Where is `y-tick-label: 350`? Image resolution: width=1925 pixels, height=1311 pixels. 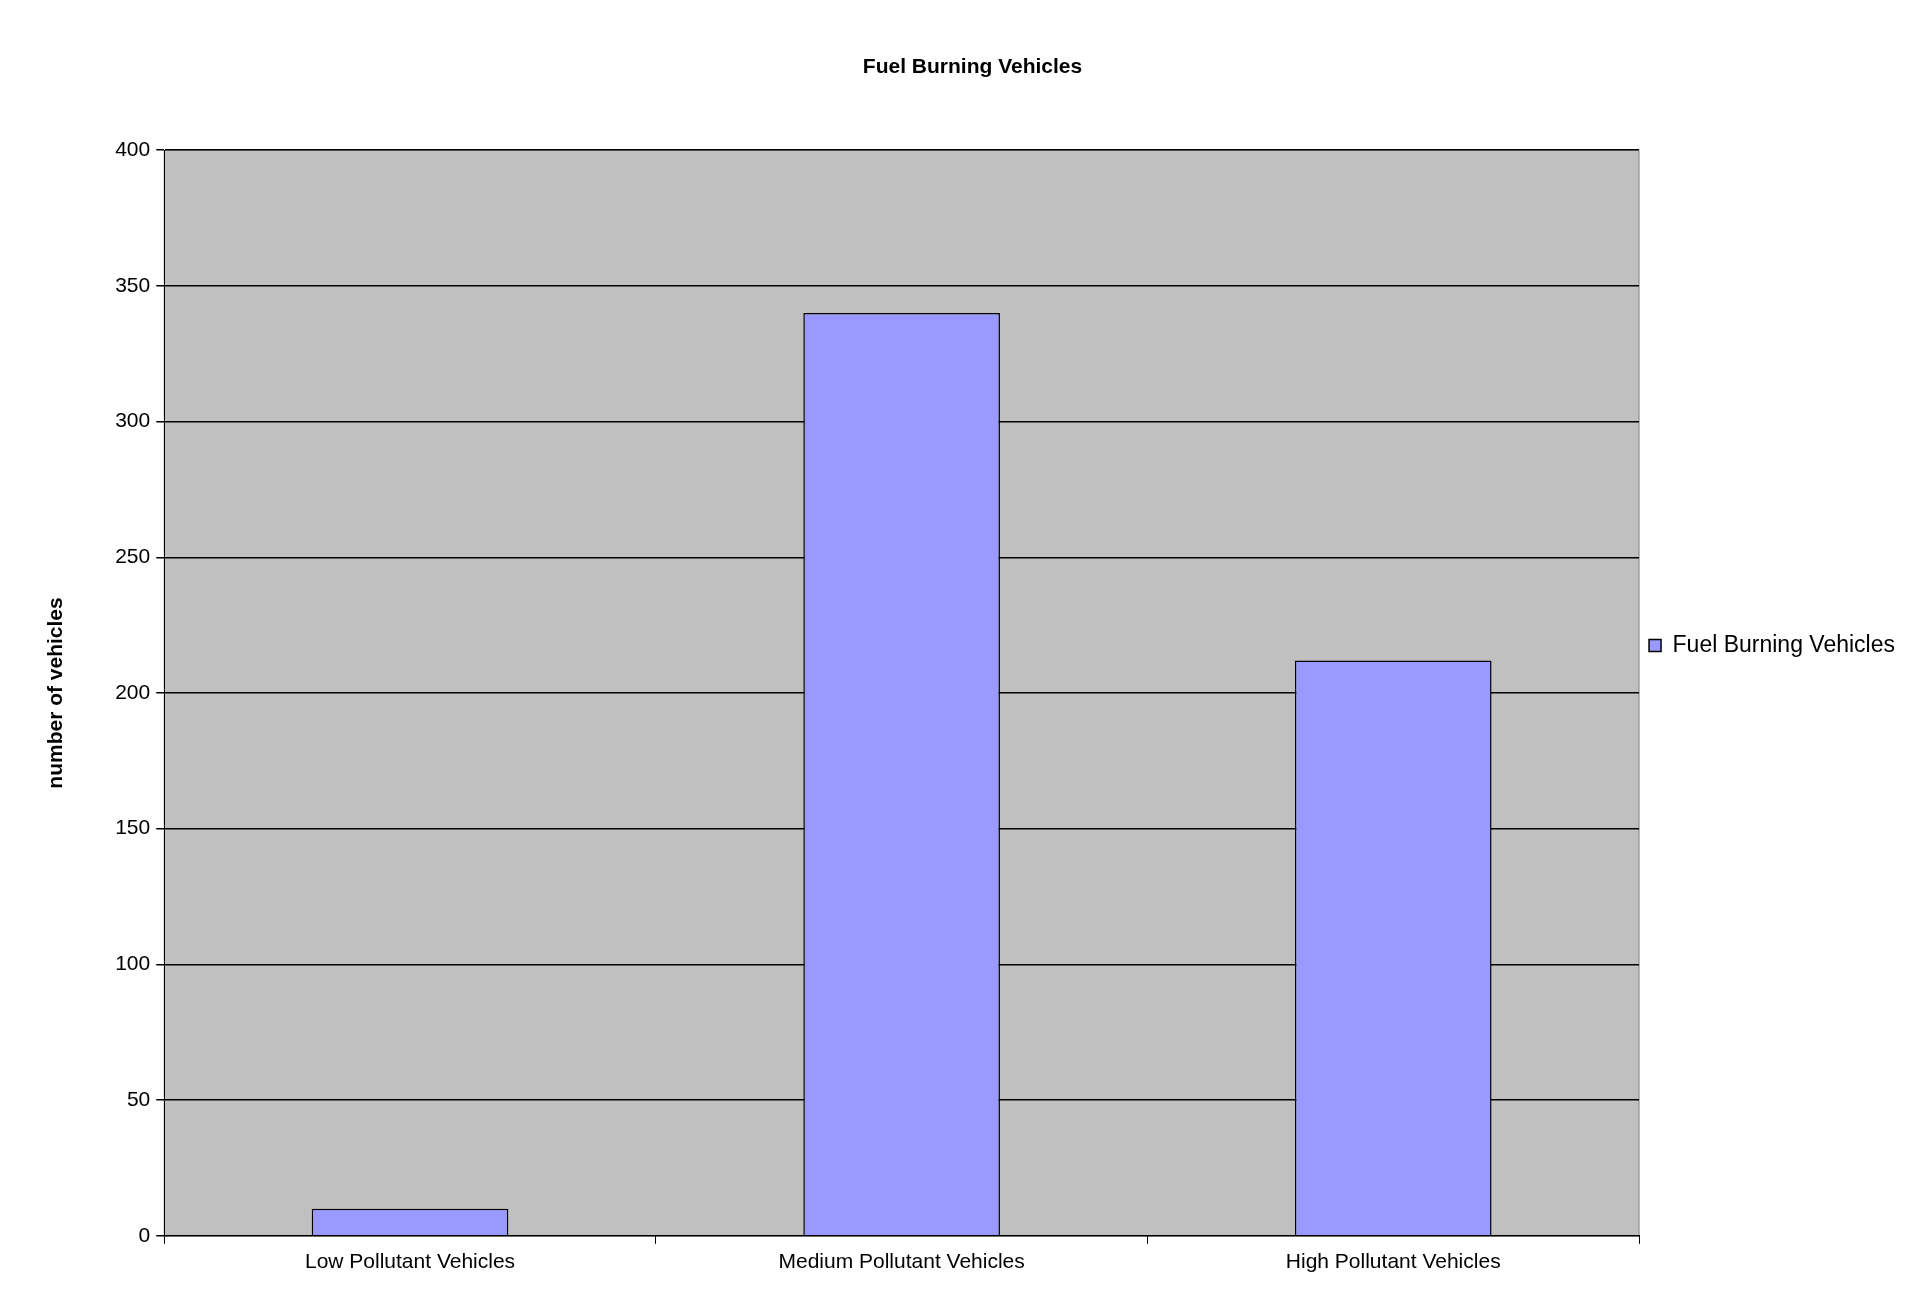
y-tick-label: 350 is located at coordinates (133, 284).